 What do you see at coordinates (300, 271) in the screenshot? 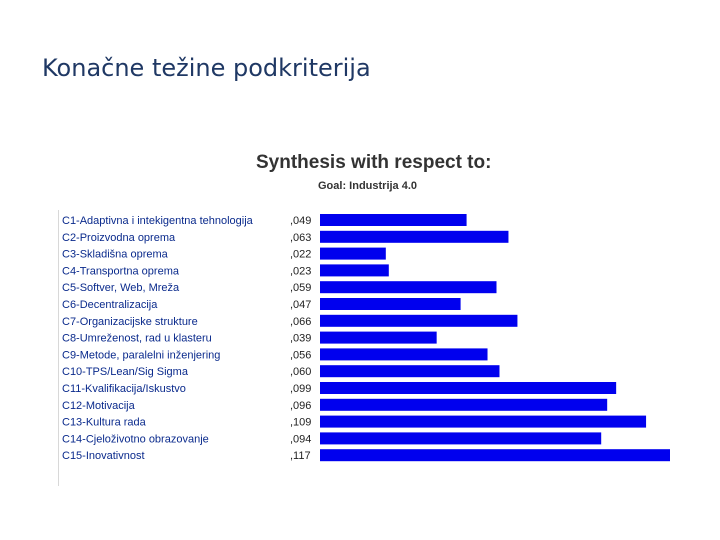
I see `value-label: ,023` at bounding box center [300, 271].